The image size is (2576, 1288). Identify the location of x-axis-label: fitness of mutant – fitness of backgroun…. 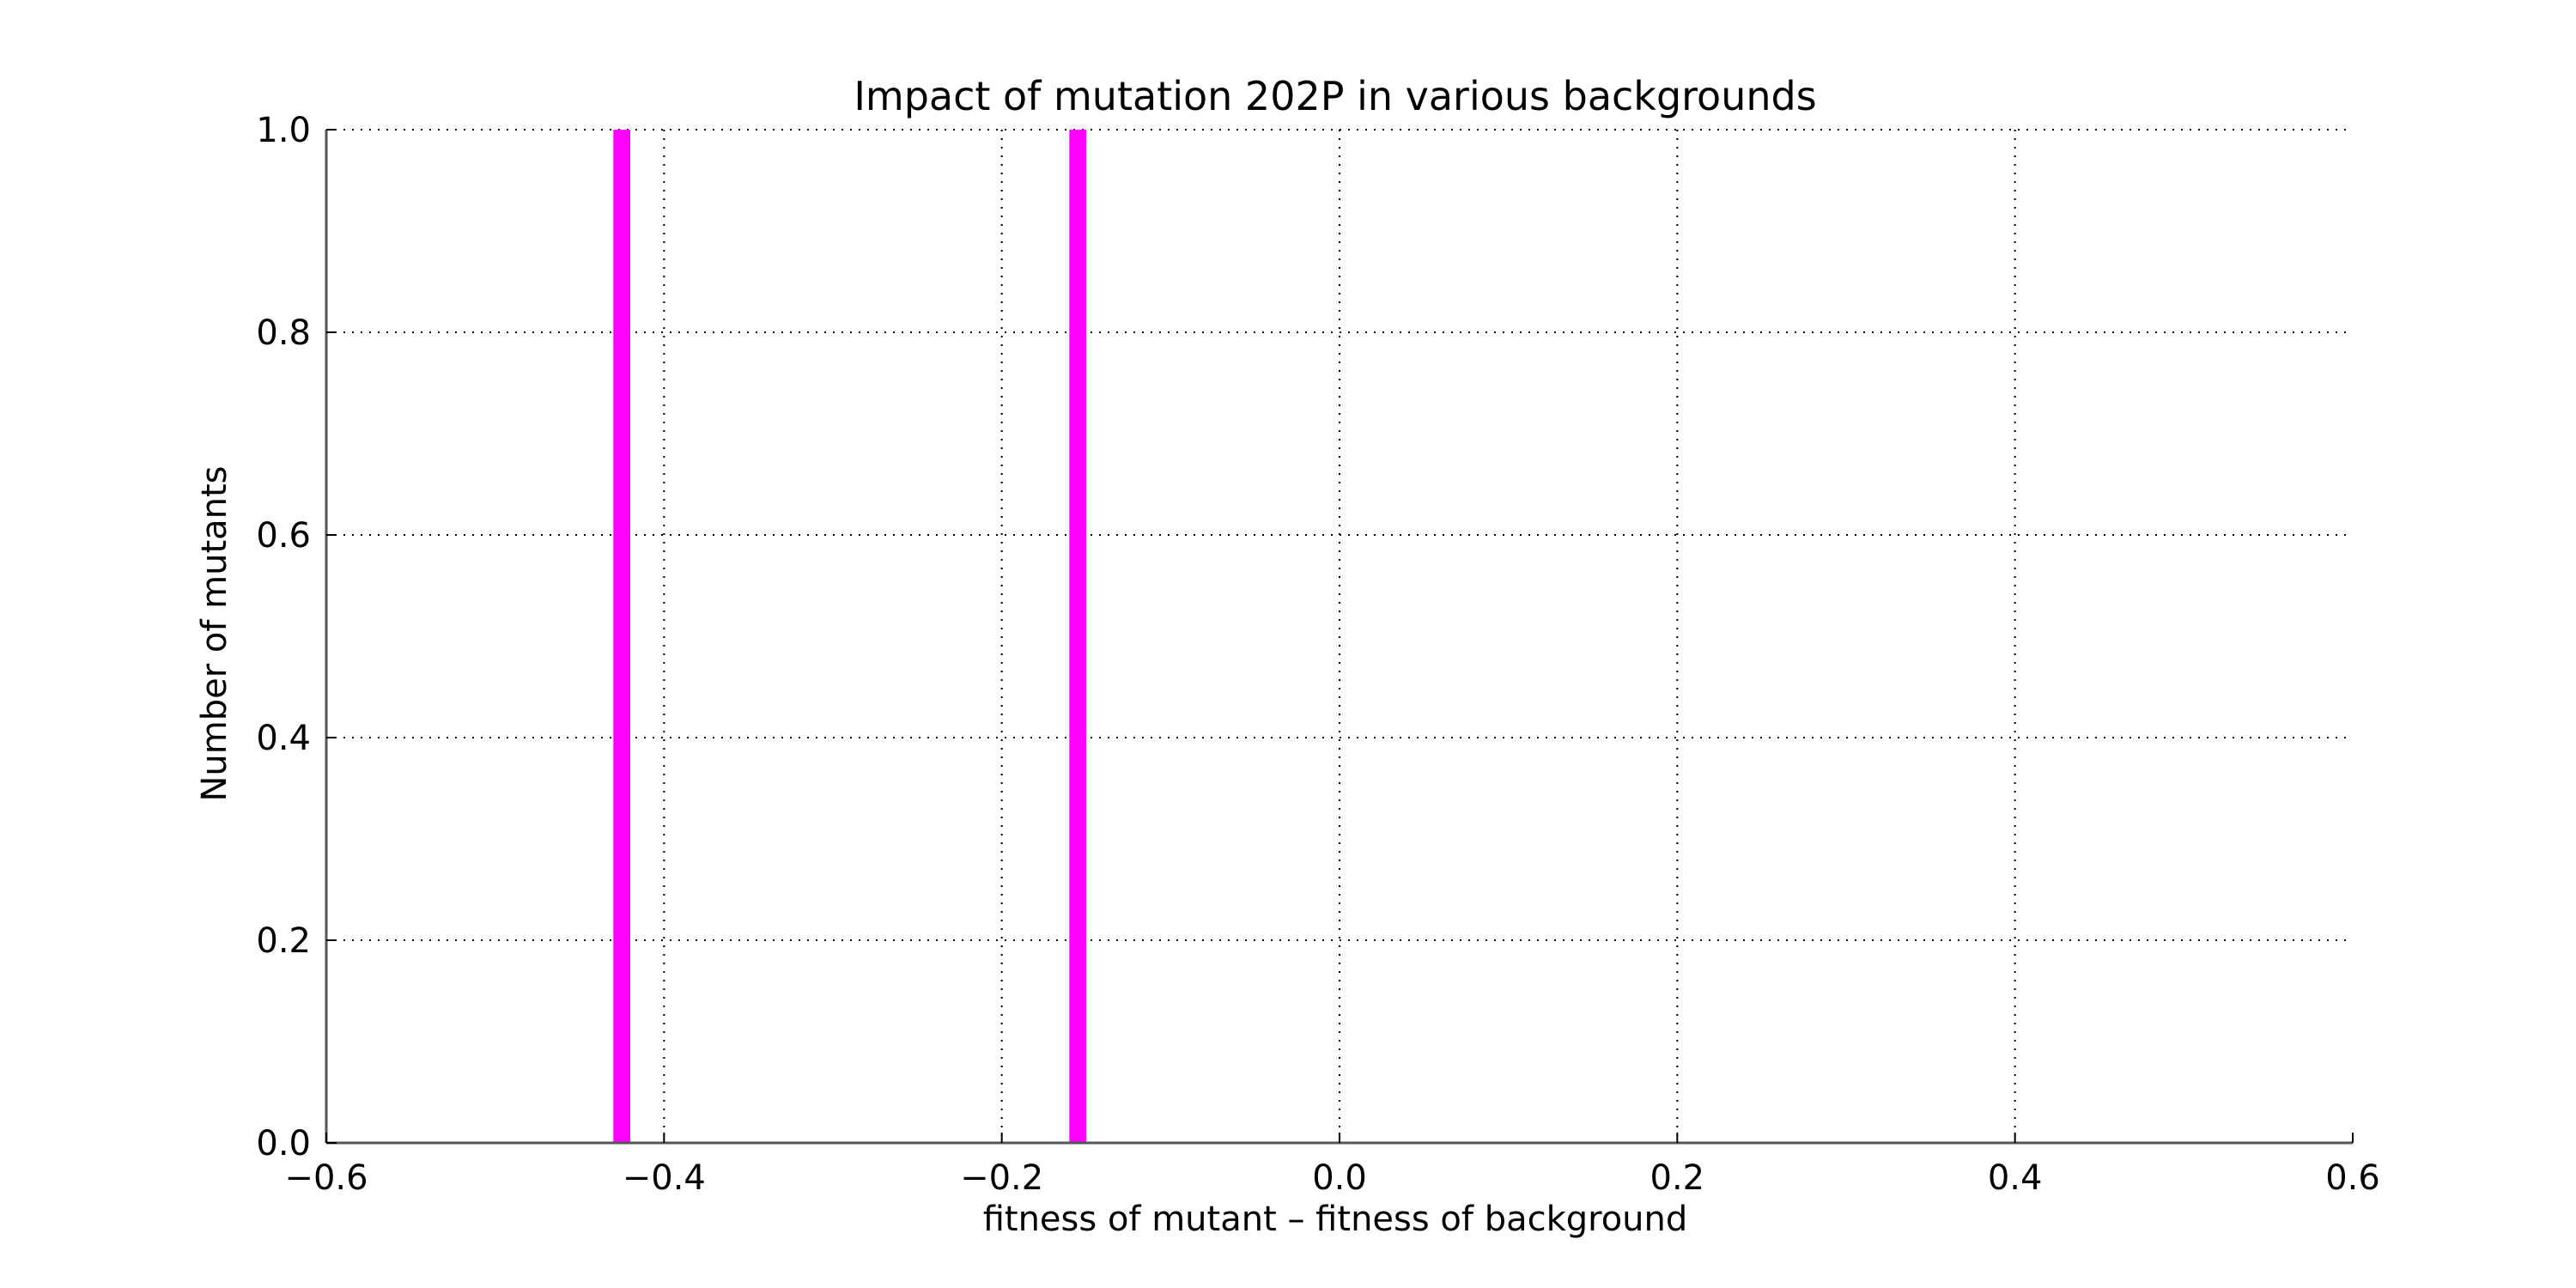
(1335, 1219).